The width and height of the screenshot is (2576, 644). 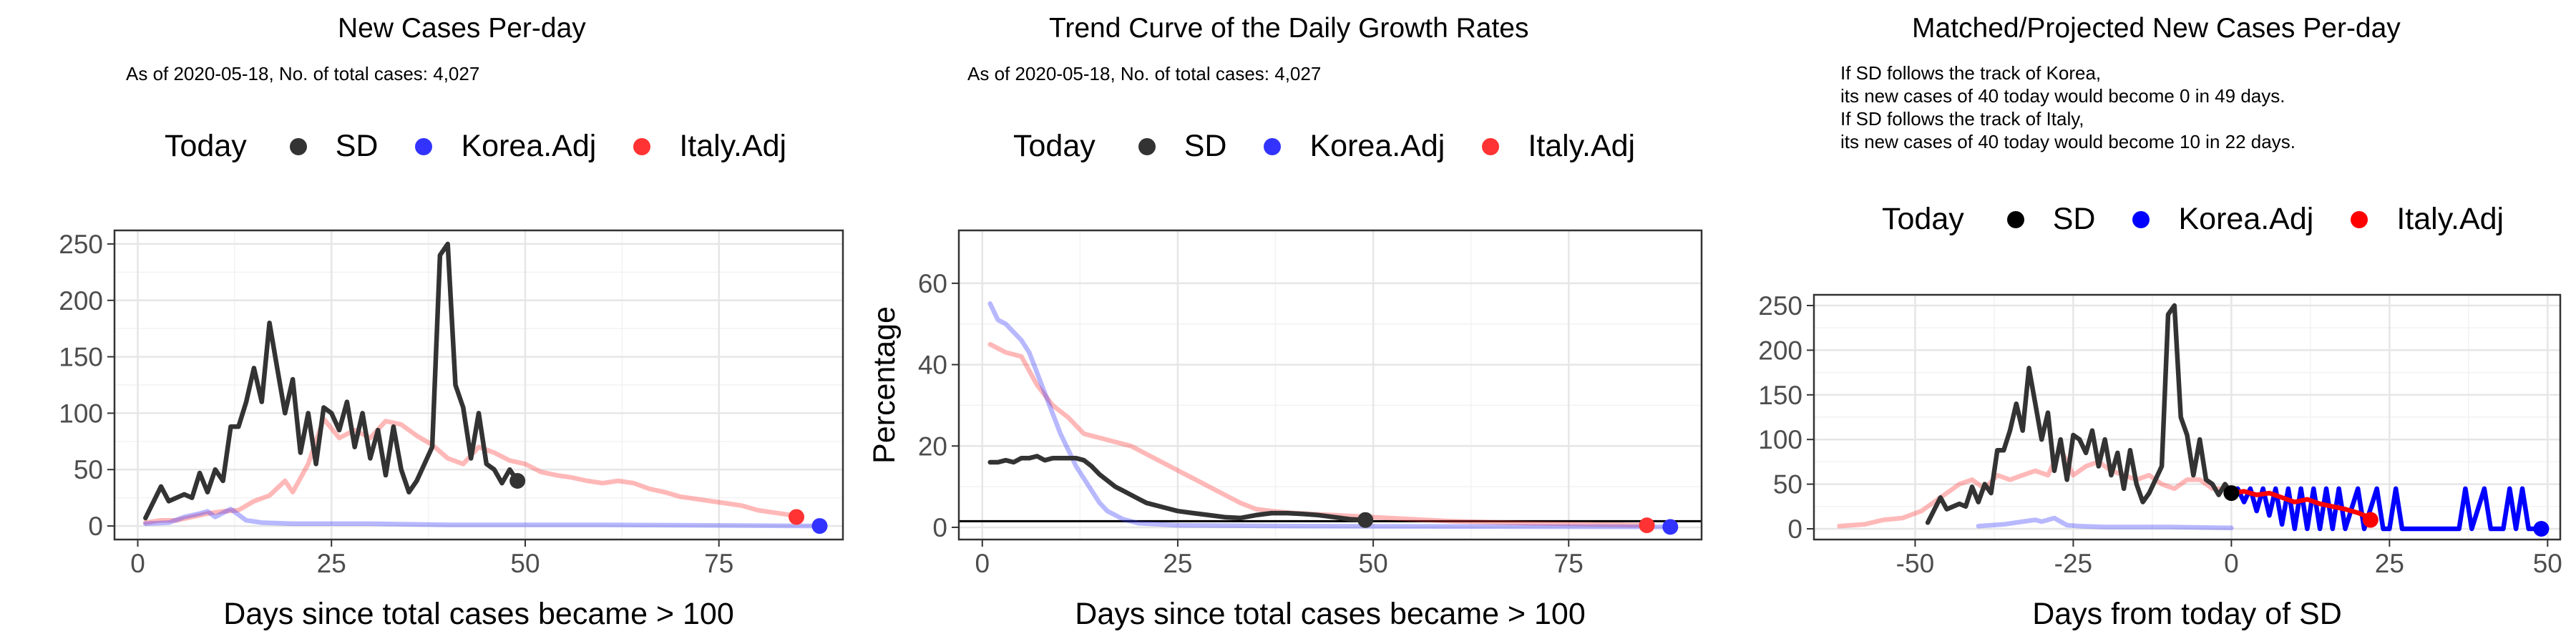 What do you see at coordinates (932, 446) in the screenshot?
I see `y-tick-label: 20` at bounding box center [932, 446].